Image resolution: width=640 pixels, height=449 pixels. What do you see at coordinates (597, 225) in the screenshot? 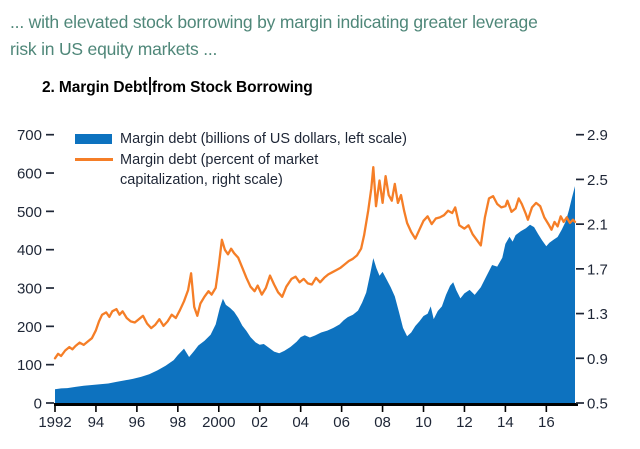
I see `right-axis-tick-label: 2.1` at bounding box center [597, 225].